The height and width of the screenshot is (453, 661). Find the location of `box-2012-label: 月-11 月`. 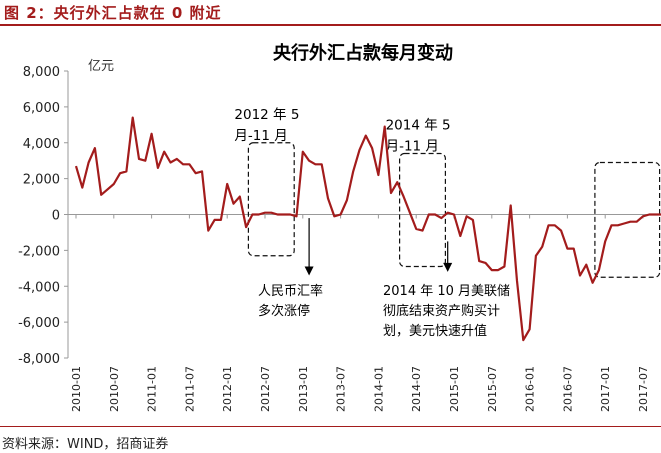

box-2012-label: 月-11 月 is located at coordinates (260, 136).